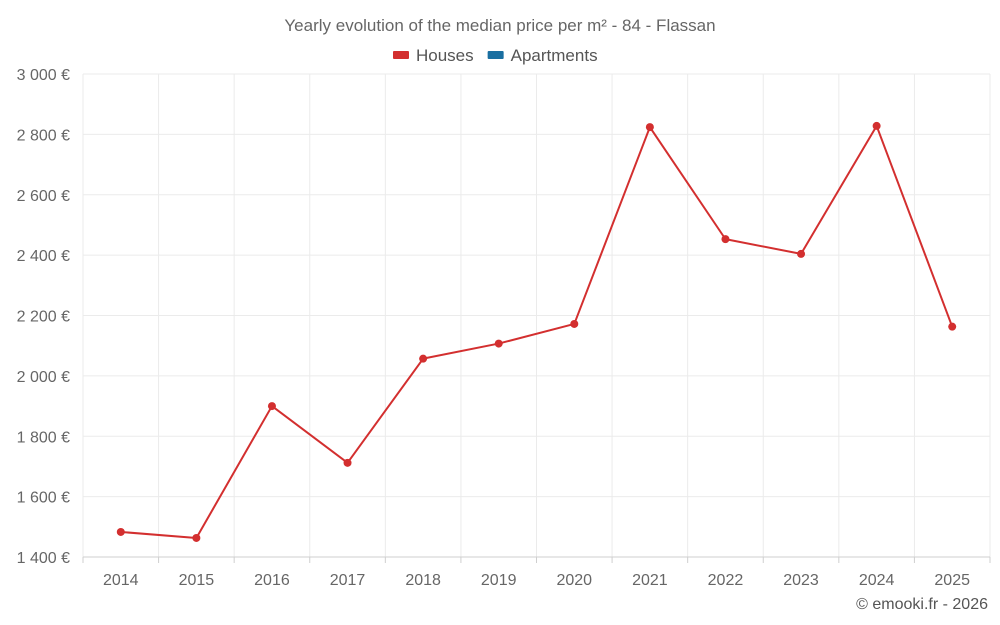  Describe the element at coordinates (726, 580) in the screenshot. I see `x-tick-label: 2022` at that location.